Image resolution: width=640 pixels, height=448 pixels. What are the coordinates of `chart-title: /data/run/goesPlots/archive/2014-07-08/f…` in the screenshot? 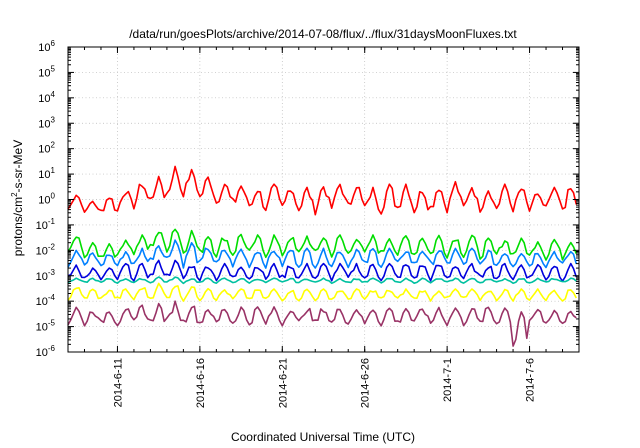 It's located at (323, 34).